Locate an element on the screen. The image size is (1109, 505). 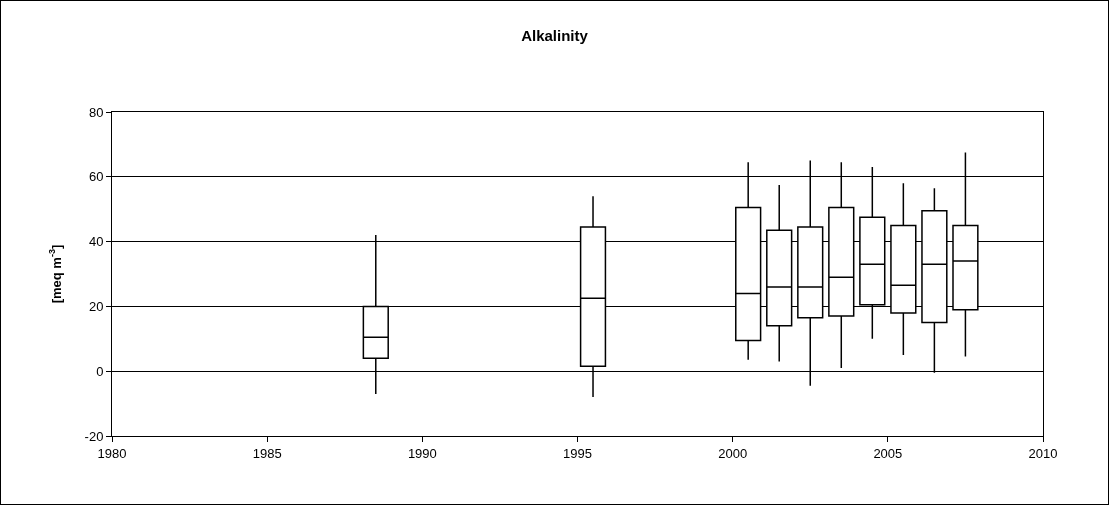
y-tick-label: 0 is located at coordinates (100, 371).